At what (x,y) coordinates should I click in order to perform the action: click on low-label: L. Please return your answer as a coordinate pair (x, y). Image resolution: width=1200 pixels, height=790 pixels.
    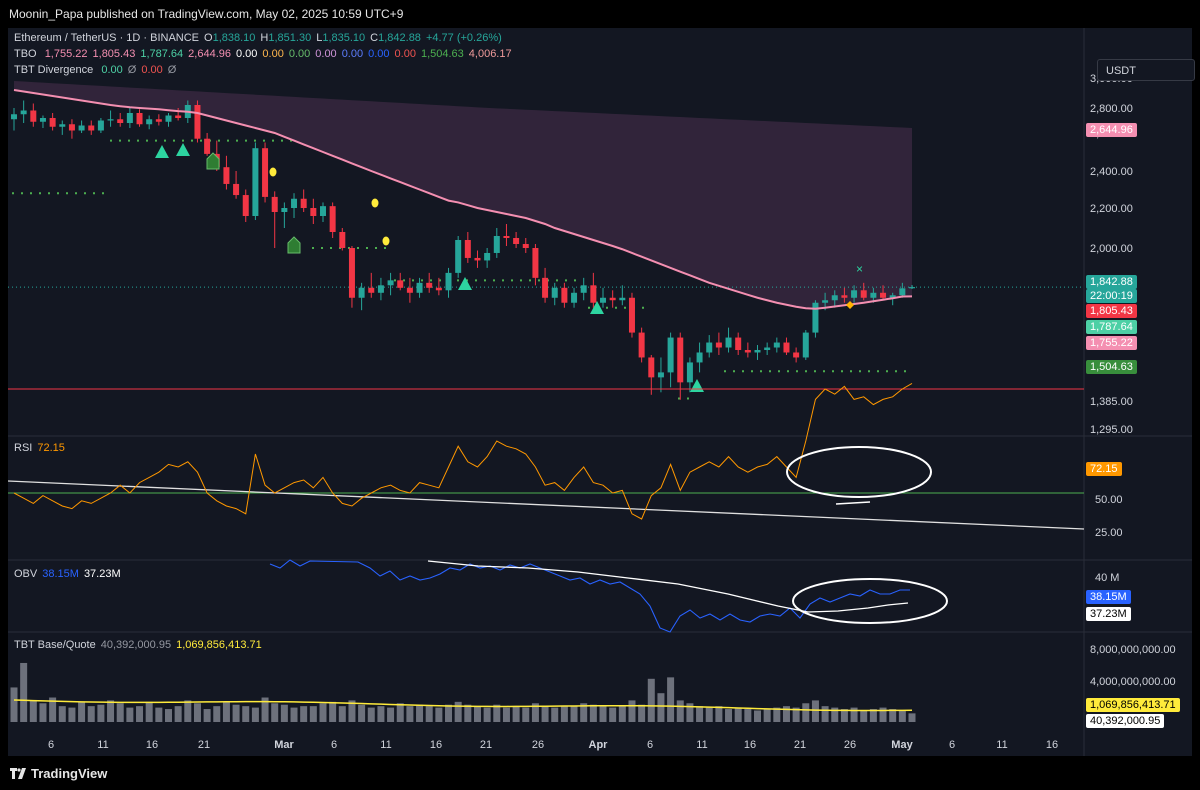
    Looking at the image, I should click on (319, 38).